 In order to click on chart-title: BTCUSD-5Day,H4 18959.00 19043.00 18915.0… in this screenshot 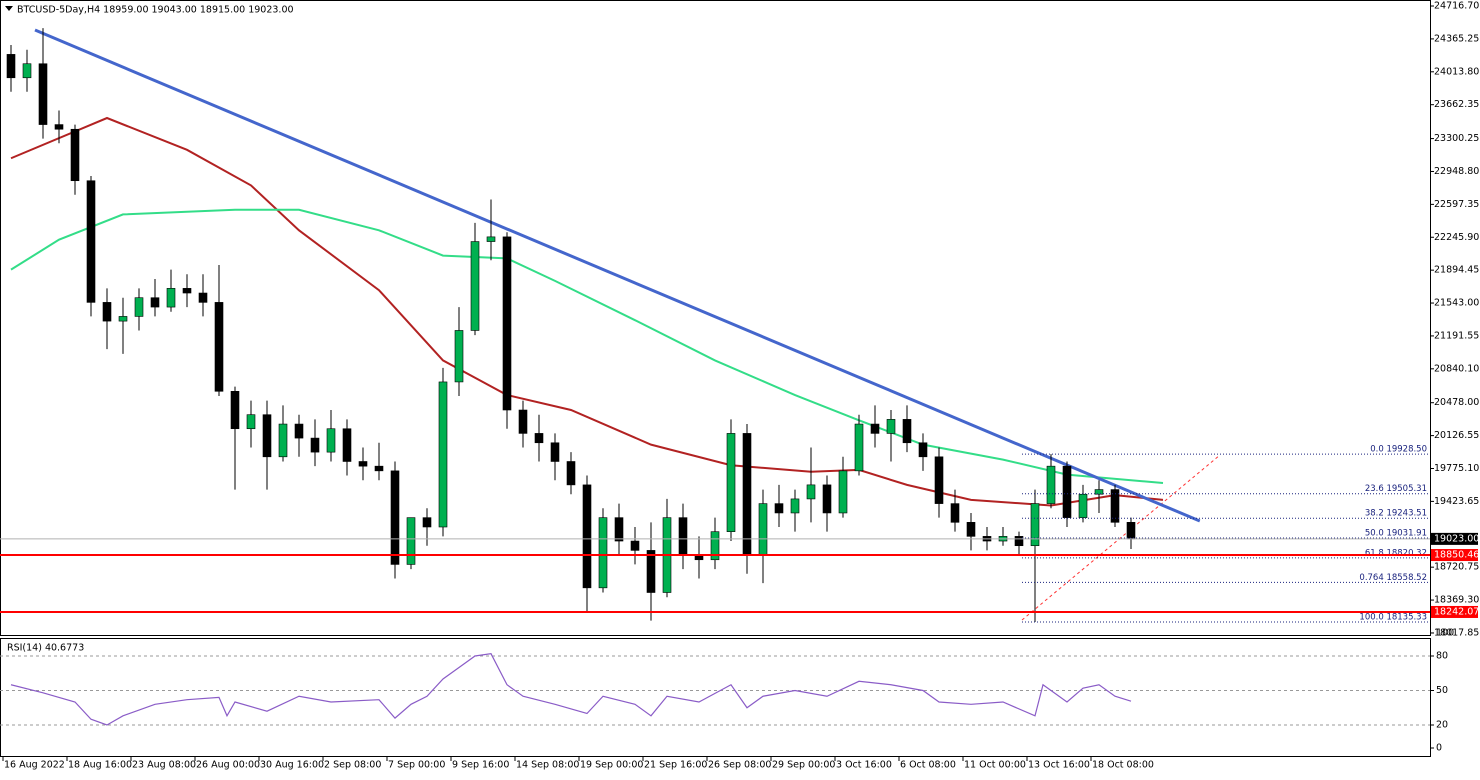, I will do `click(155, 10)`.